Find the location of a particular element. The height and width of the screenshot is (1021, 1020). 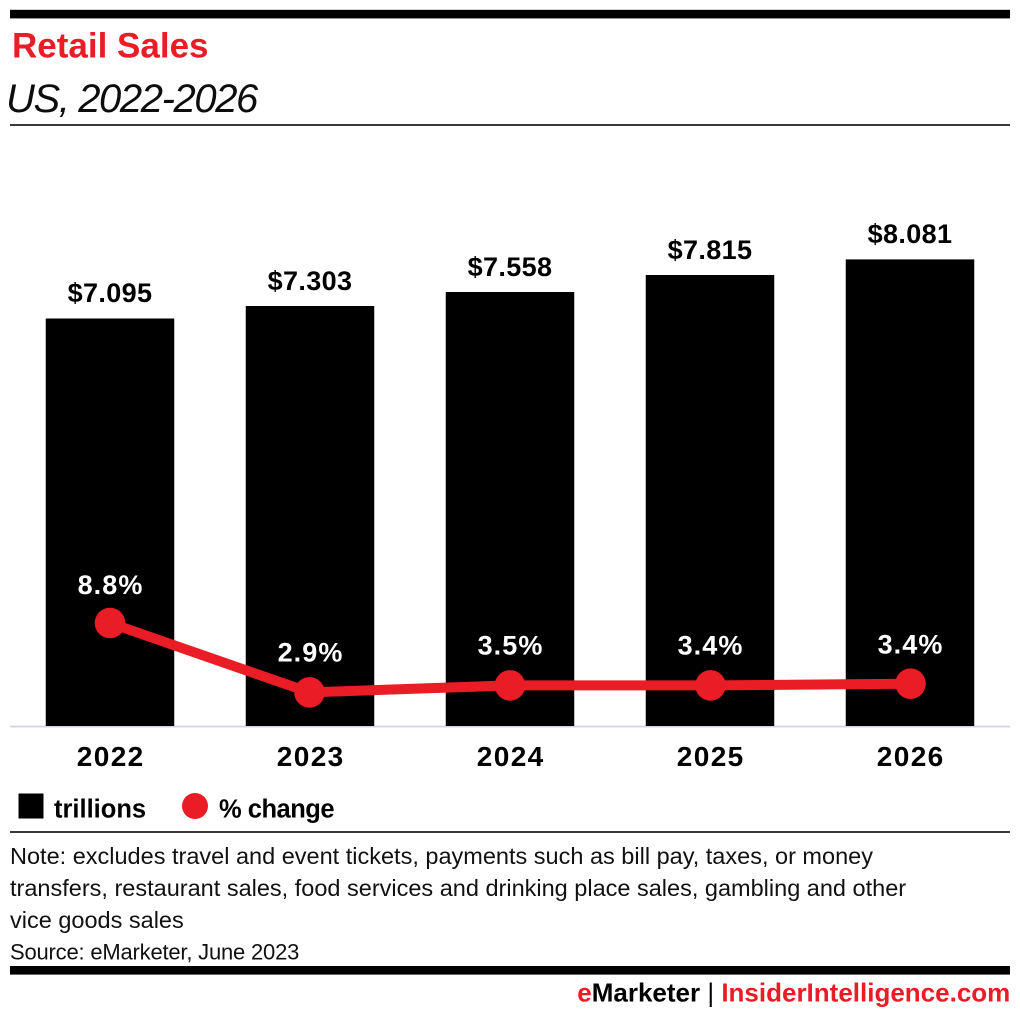

svg-text: vice goods sales is located at coordinates (97, 920).